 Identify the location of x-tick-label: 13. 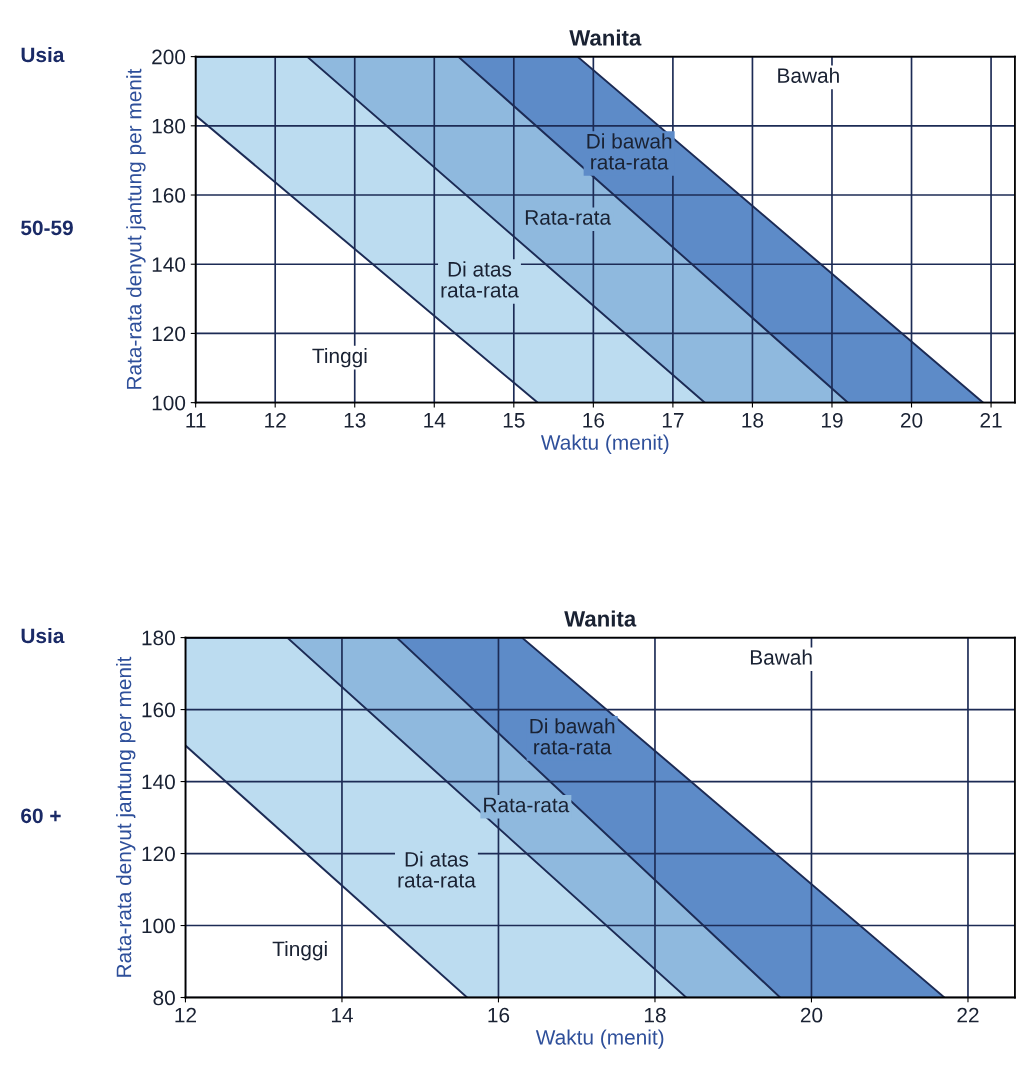
(355, 420).